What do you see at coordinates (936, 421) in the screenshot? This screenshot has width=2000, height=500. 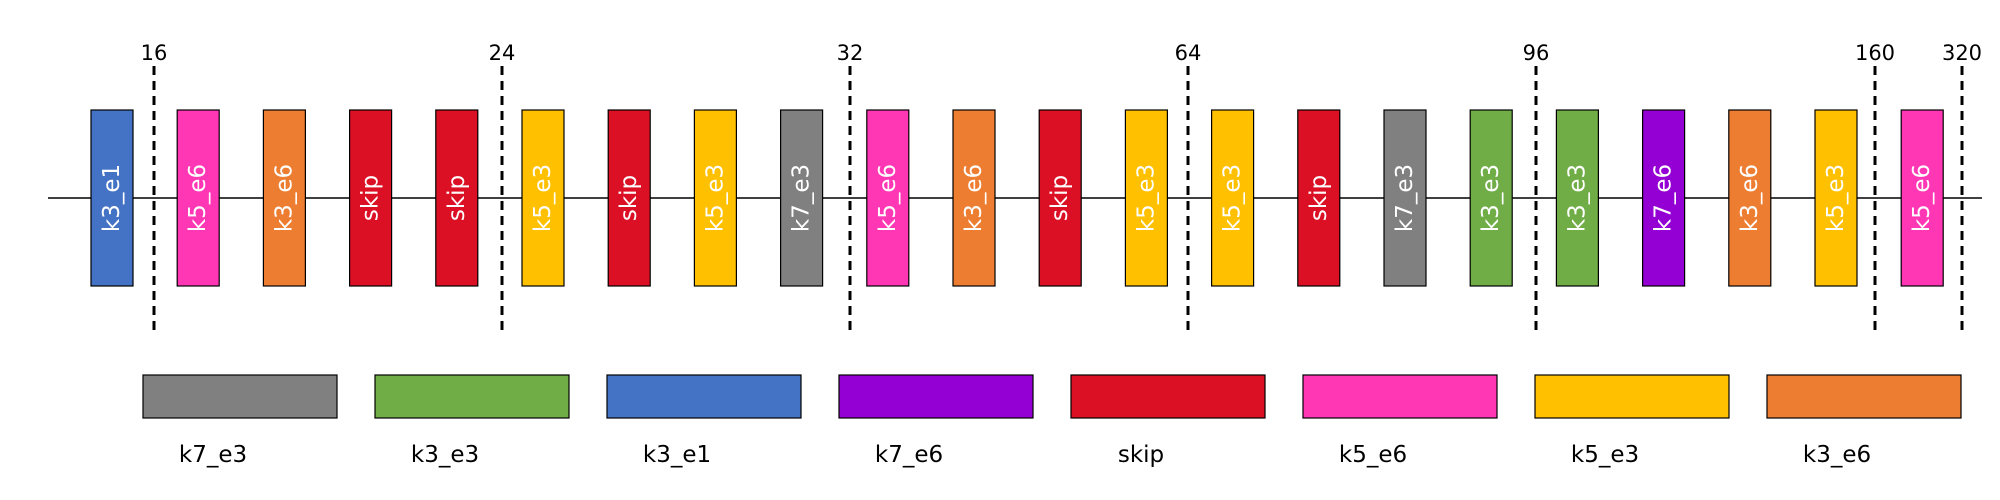 I see `legend-item: k7_e6` at bounding box center [936, 421].